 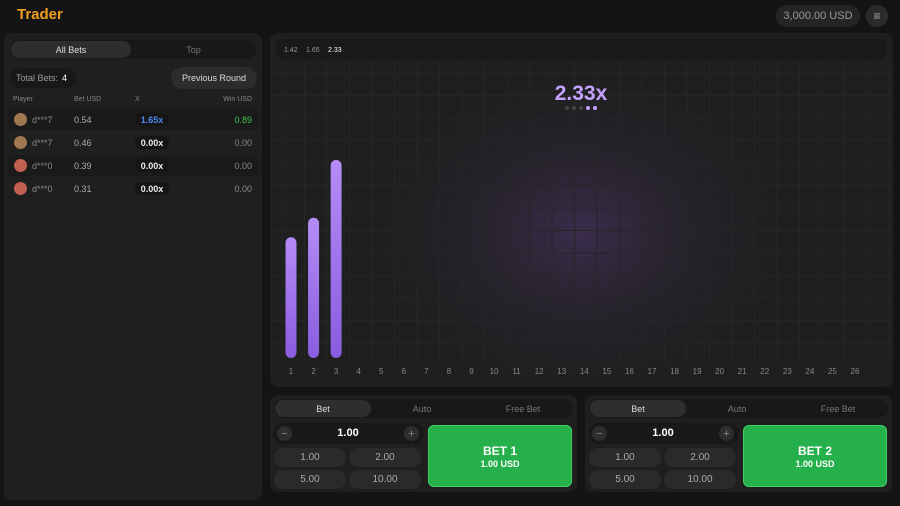 I want to click on x-label: 2, so click(x=313, y=371).